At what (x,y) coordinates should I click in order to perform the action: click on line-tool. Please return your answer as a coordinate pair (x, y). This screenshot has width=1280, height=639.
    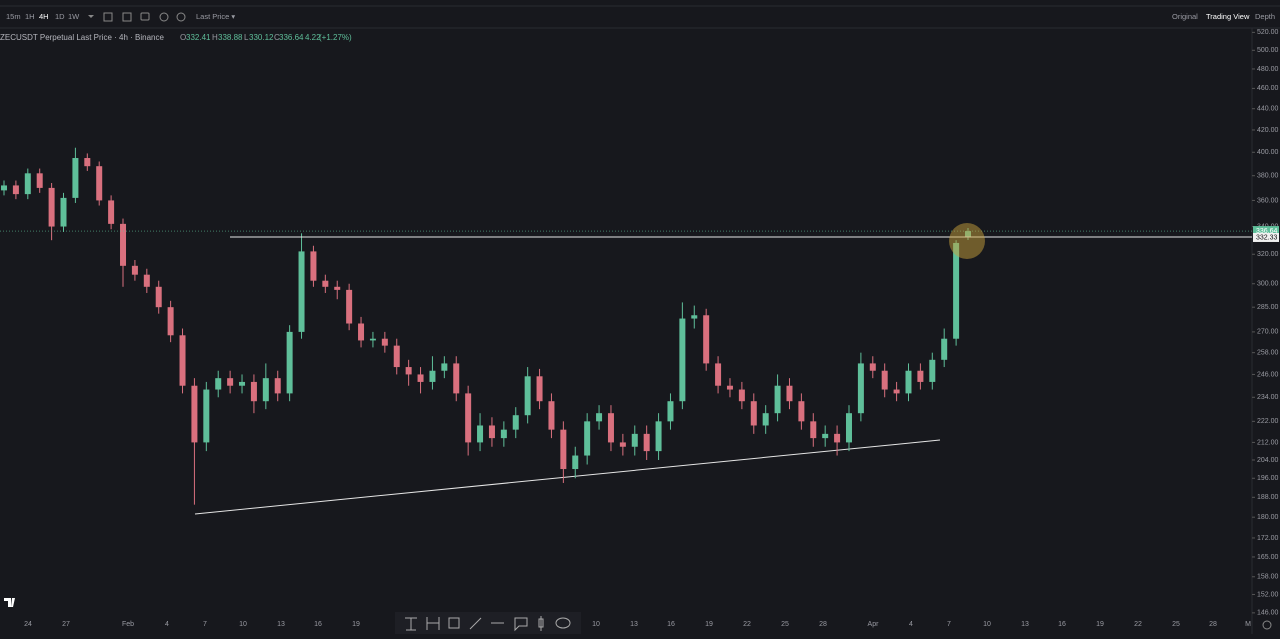
    Looking at the image, I should click on (475, 623).